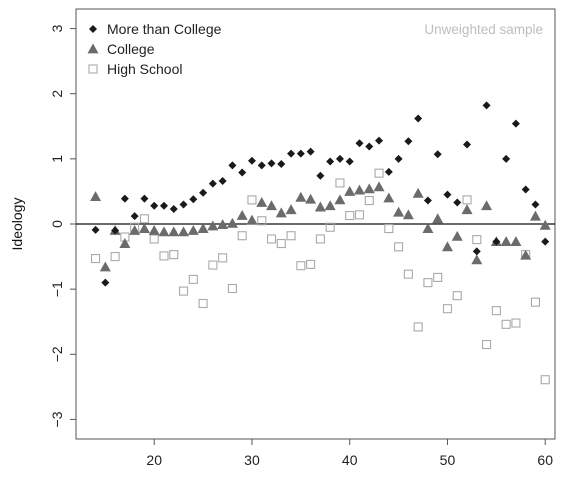 This screenshot has width=563, height=481. Describe the element at coordinates (145, 69) in the screenshot. I see `legend-label: High School` at that location.